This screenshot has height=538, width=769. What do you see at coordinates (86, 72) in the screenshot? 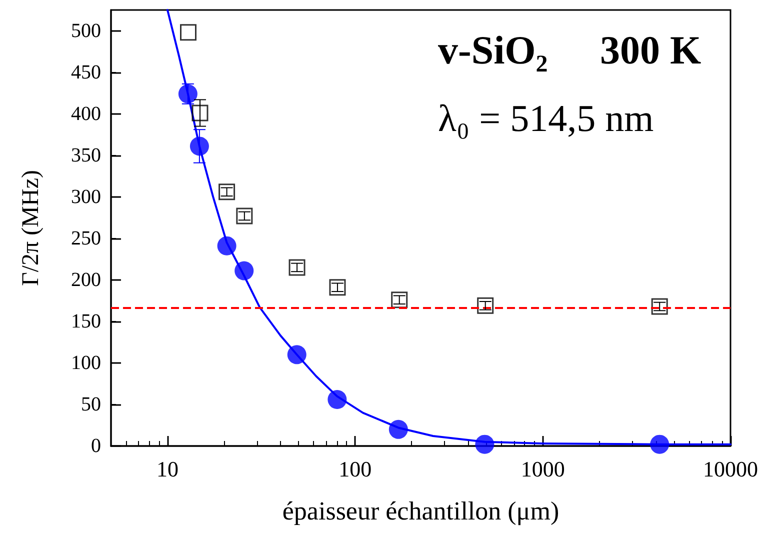
I see `y-tick-label: 450` at bounding box center [86, 72].